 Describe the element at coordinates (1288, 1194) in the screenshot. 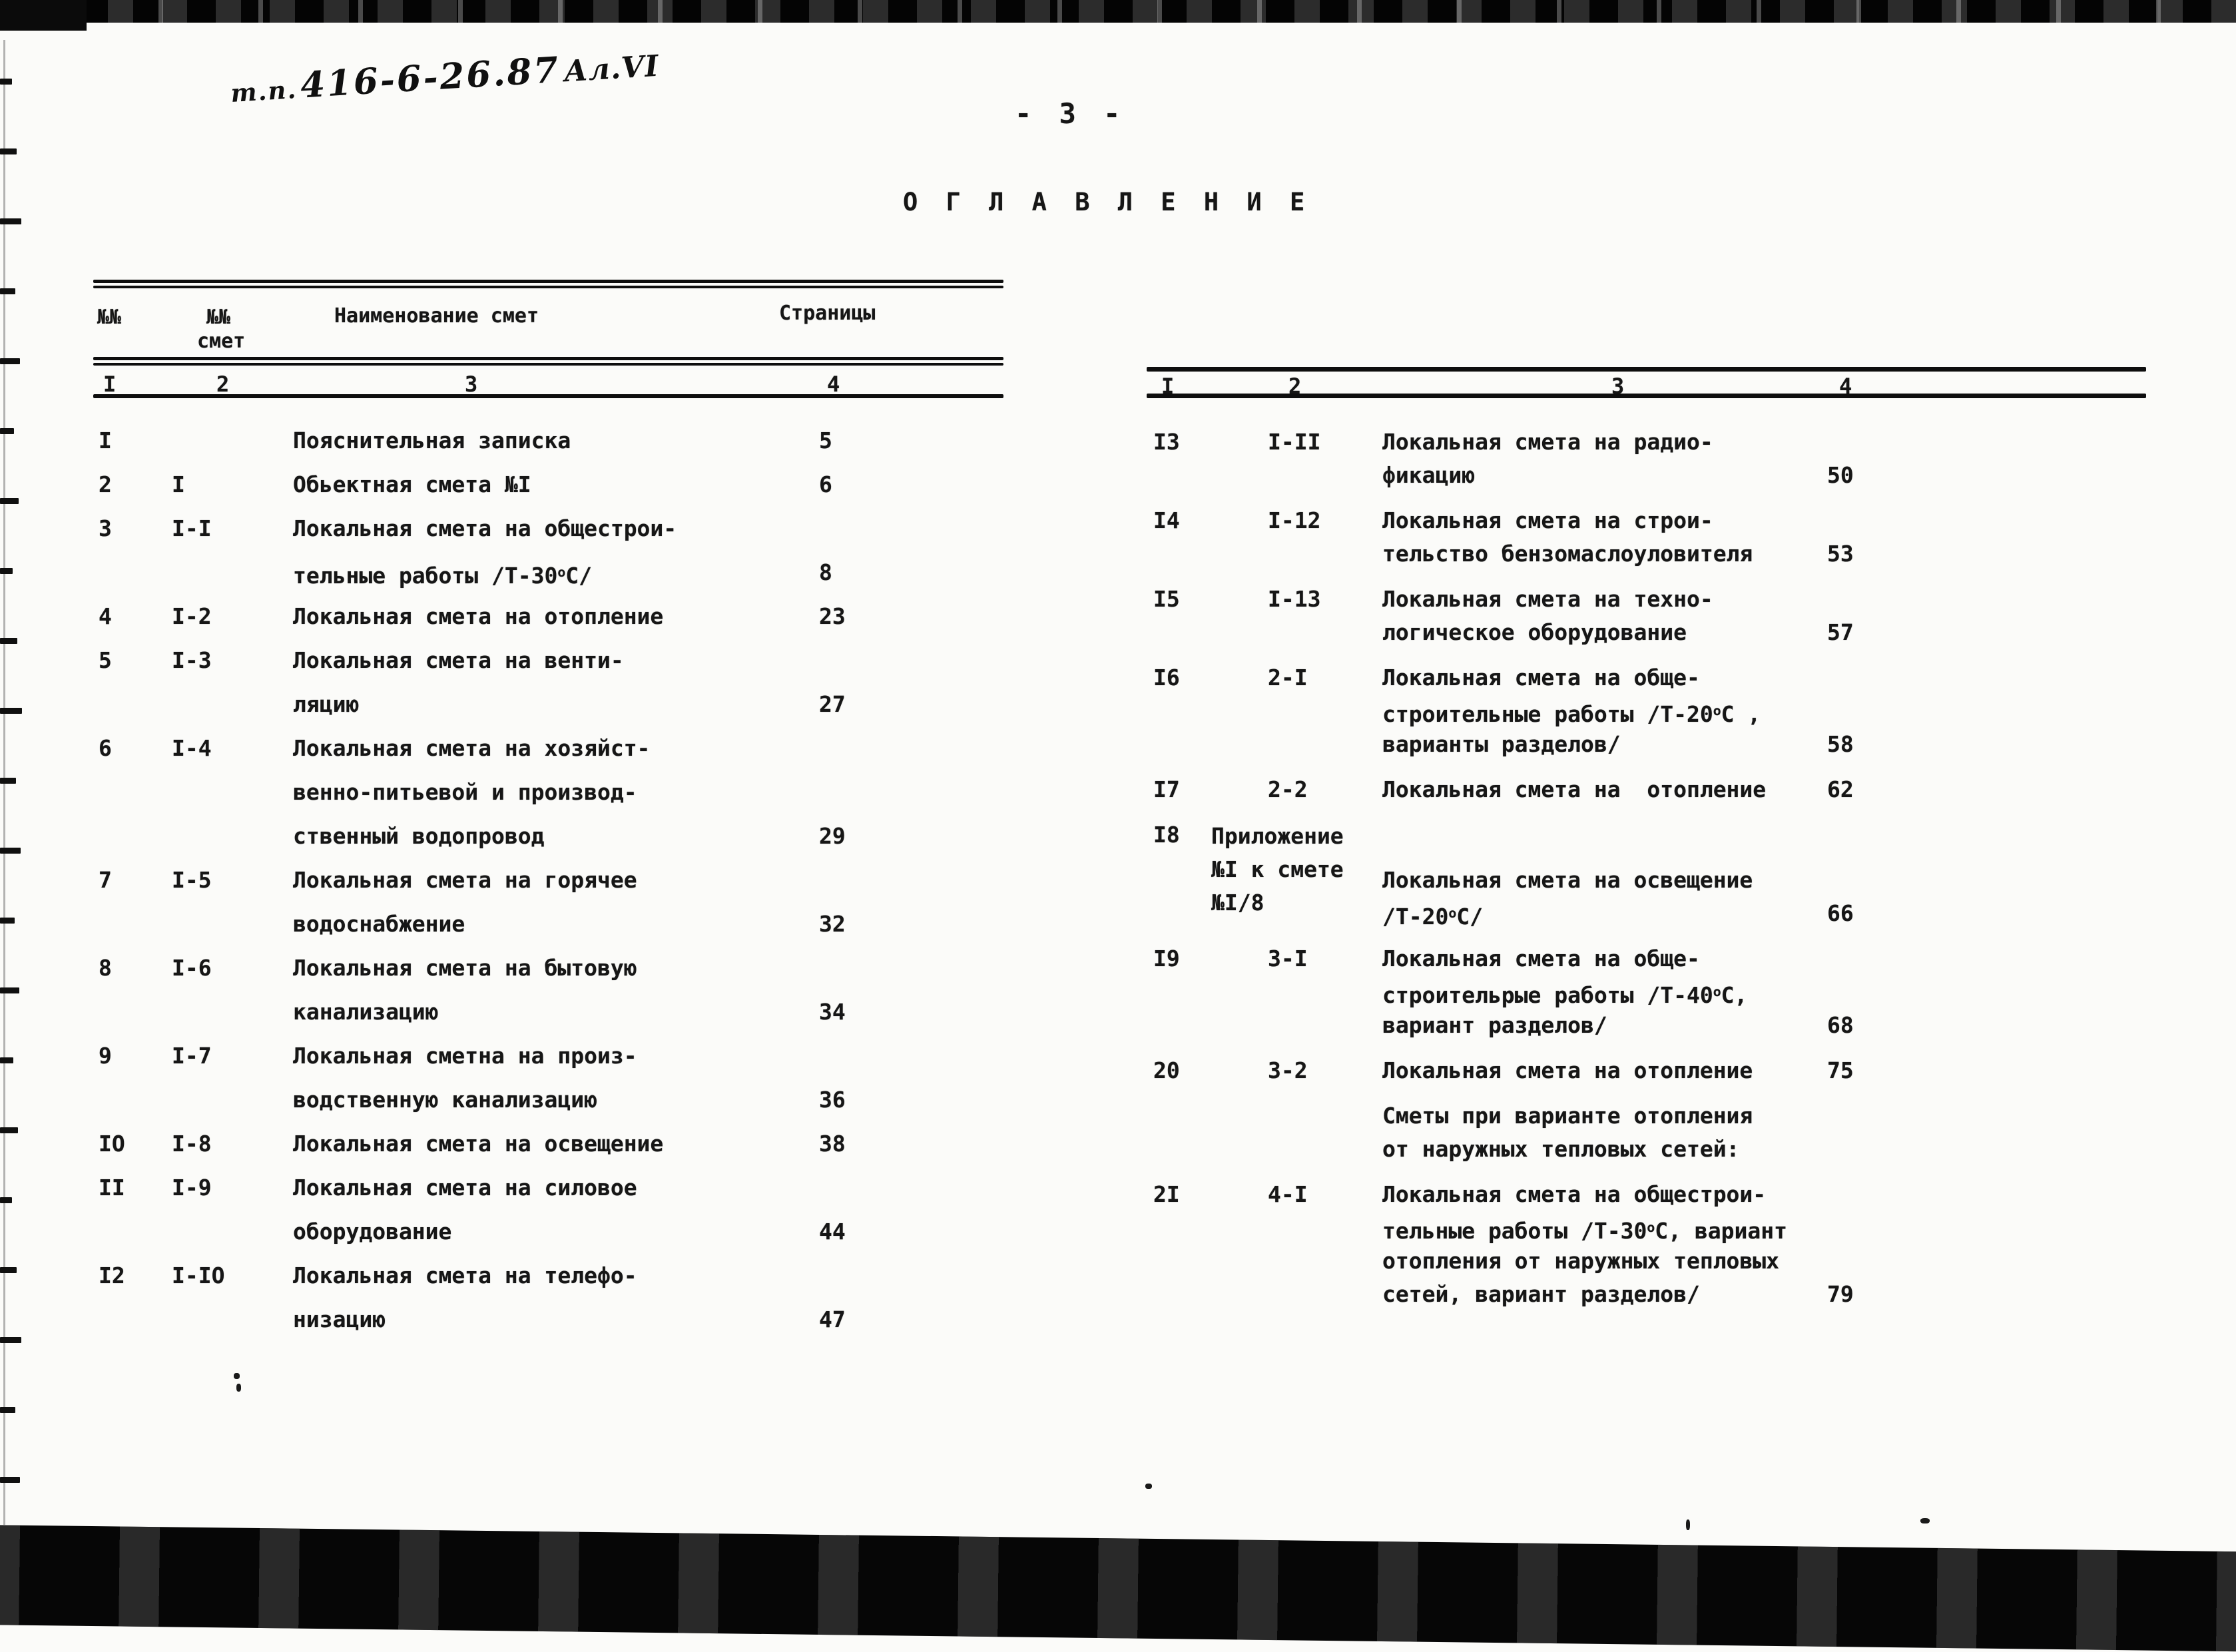

I see `text-line: 4-I` at that location.